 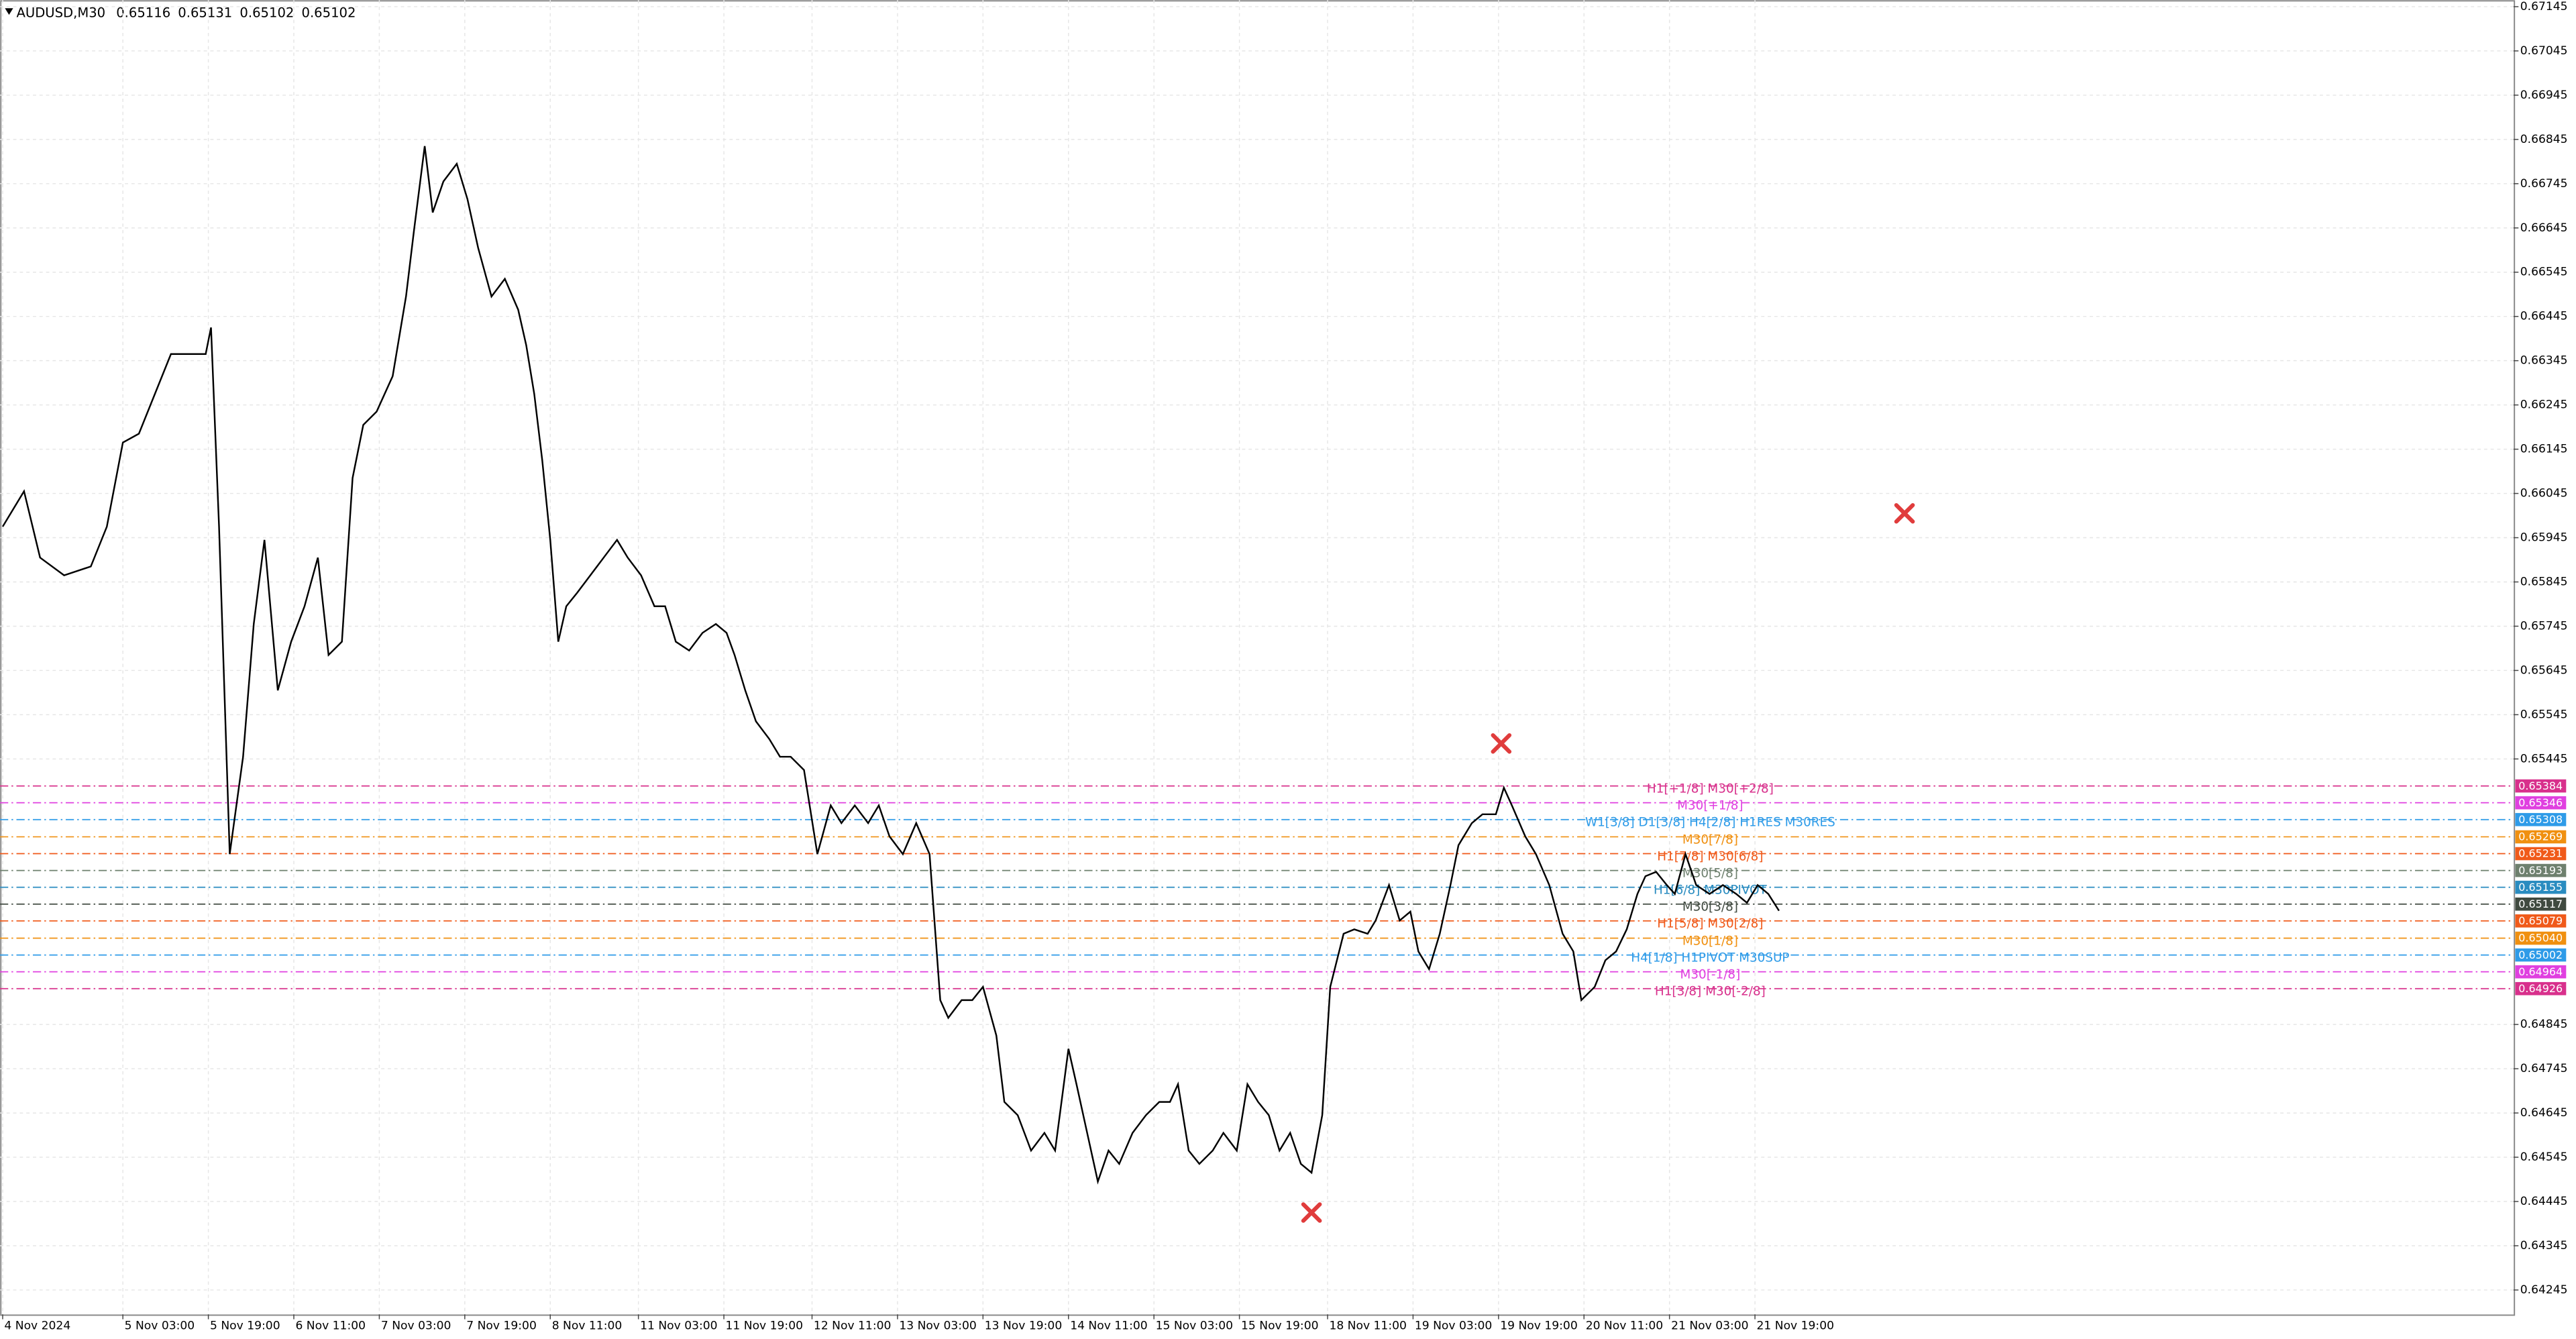 What do you see at coordinates (2544, 316) in the screenshot?
I see `y-tick-label: 0.66445` at bounding box center [2544, 316].